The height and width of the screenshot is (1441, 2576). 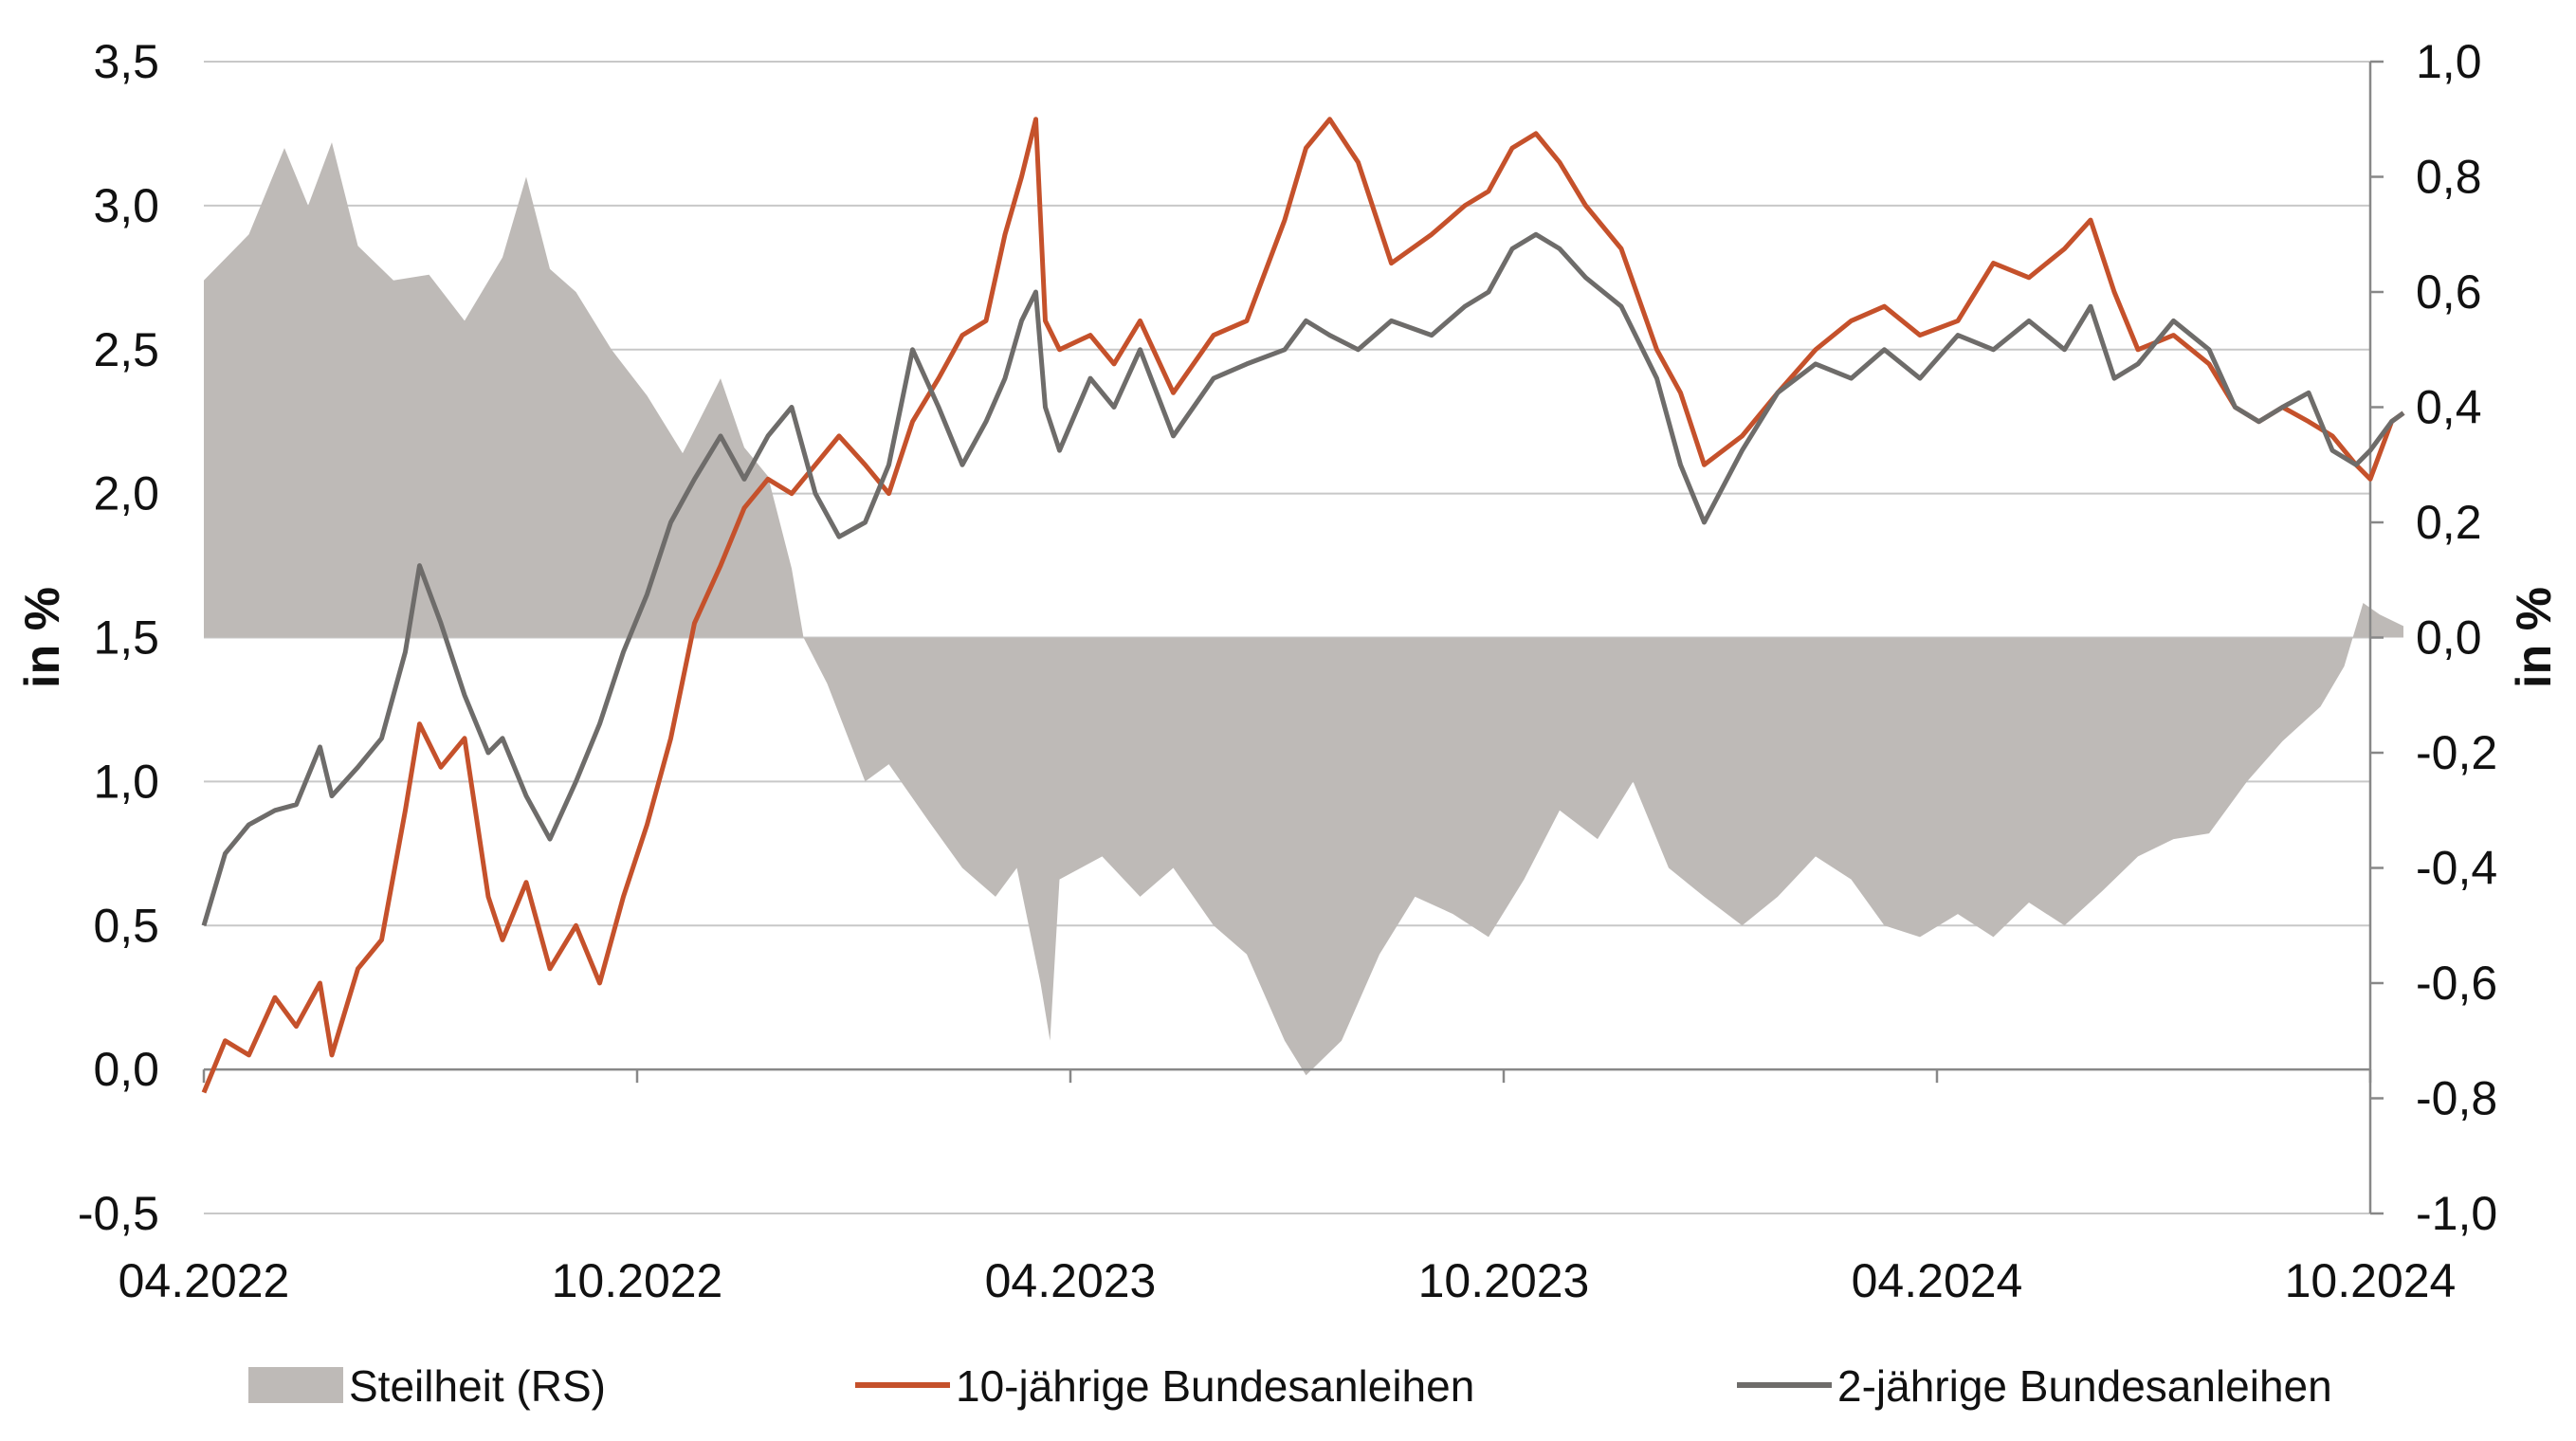 I want to click on y-left-tick-label: 3,0, so click(x=126, y=205).